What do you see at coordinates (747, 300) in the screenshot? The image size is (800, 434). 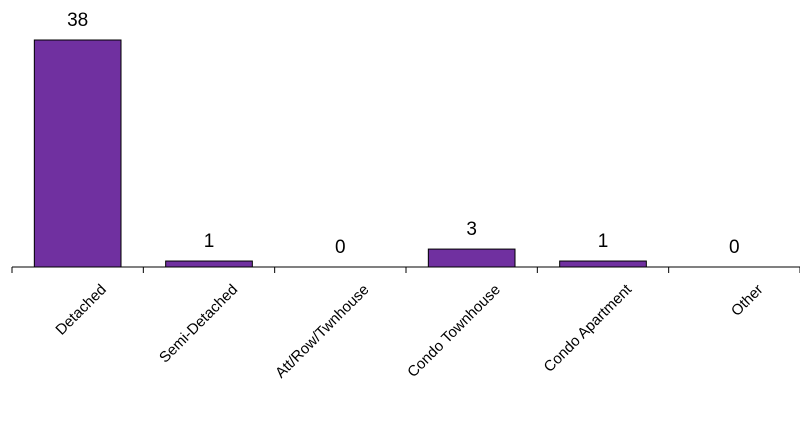 I see `x-tick-label: Other` at bounding box center [747, 300].